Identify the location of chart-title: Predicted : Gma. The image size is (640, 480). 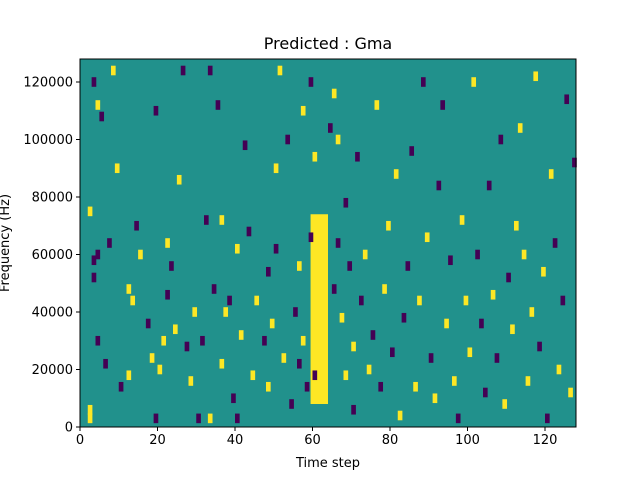
(328, 43).